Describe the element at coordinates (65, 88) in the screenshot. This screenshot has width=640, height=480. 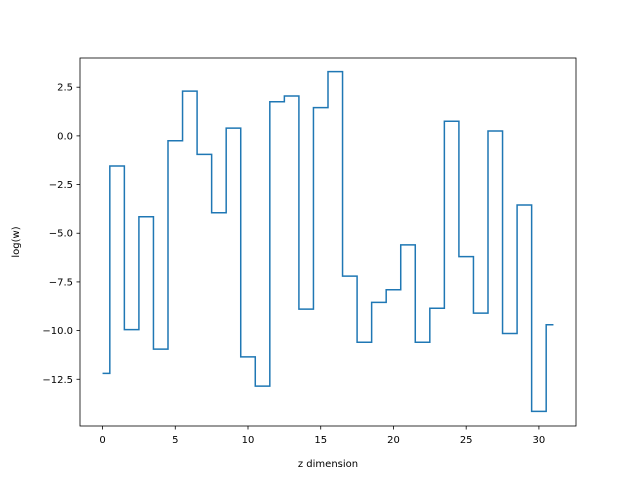
I see `y-tick-label: 2.5` at that location.